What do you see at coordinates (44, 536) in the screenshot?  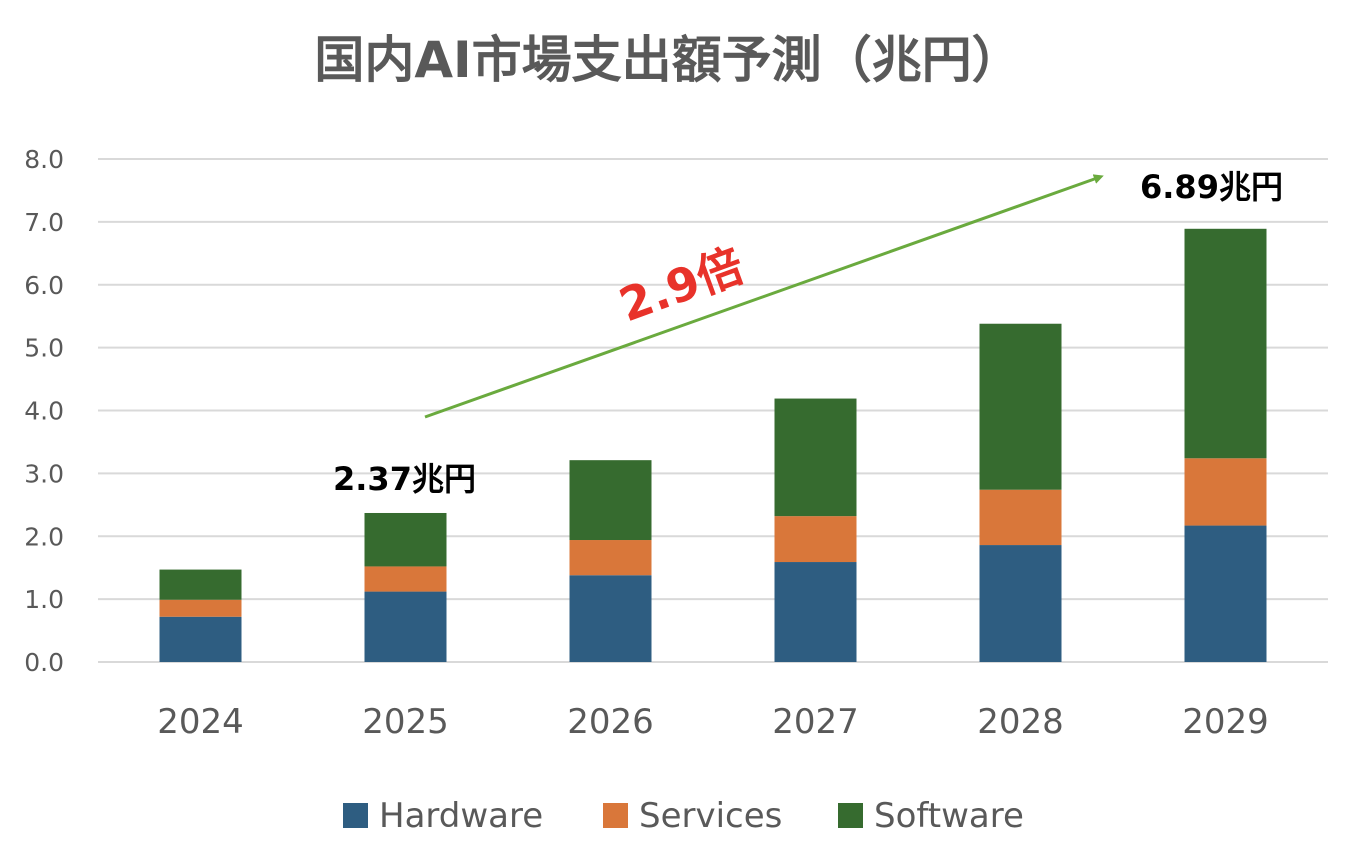 I see `y-tick-label-2: 2.0` at bounding box center [44, 536].